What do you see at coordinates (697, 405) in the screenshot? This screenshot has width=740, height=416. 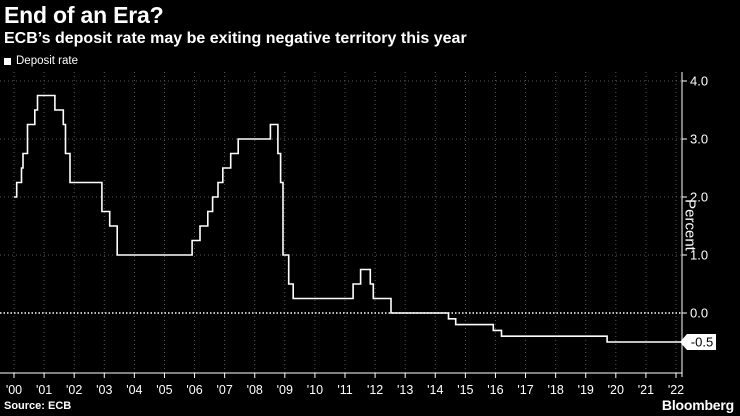 I see `brand-logo: Bloomberg` at bounding box center [697, 405].